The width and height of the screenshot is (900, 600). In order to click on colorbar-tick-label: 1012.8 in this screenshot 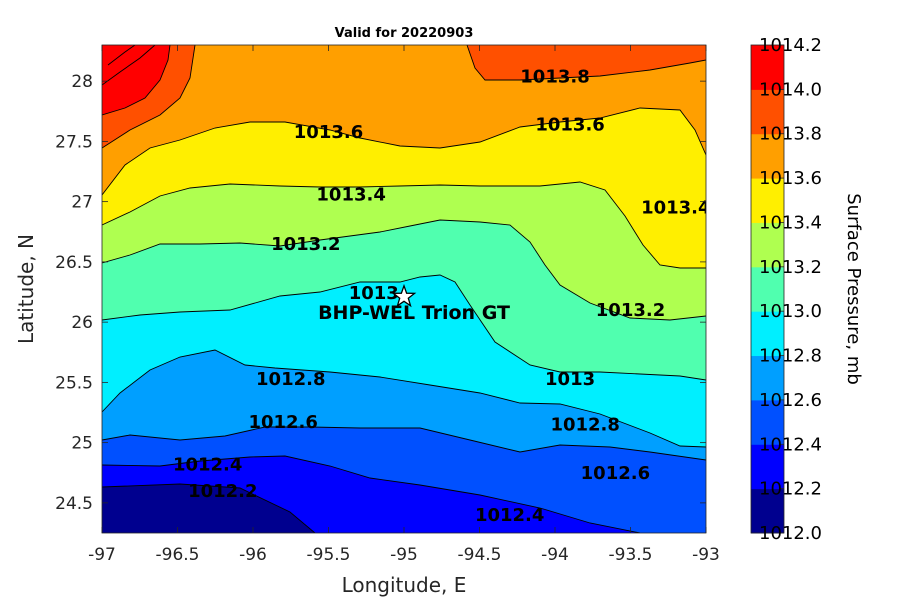, I will do `click(790, 356)`.